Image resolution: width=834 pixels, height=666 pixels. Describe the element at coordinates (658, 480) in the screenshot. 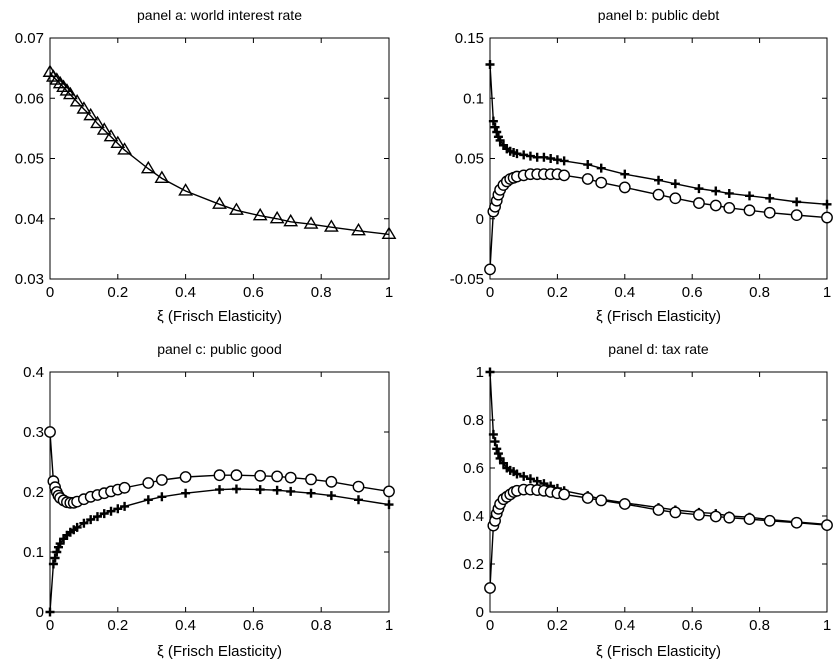

I see `series-layer` at that location.